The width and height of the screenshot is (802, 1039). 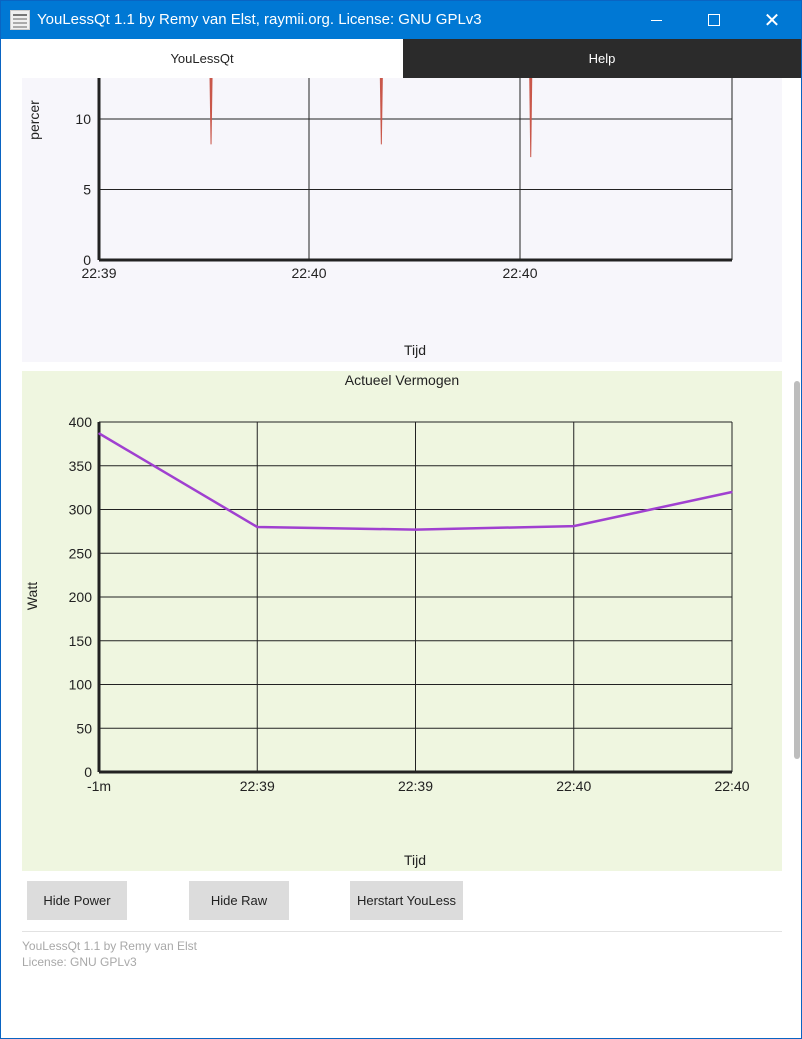 I want to click on maximize-button, so click(x=714, y=20).